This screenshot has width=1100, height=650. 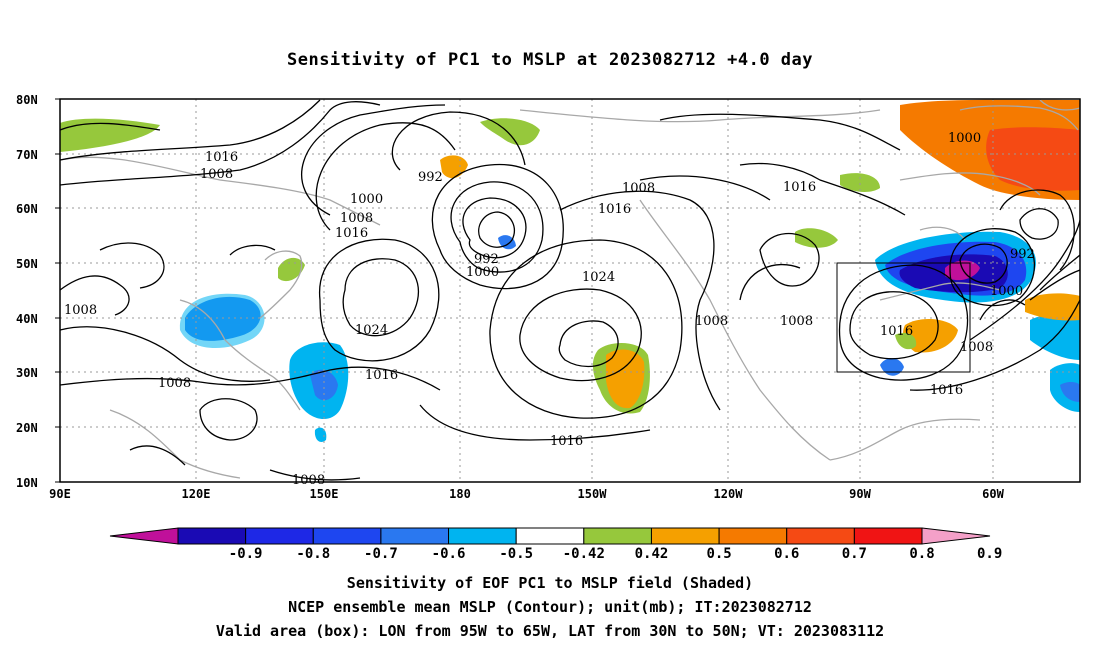 What do you see at coordinates (993, 494) in the screenshot?
I see `lon-label: 60W` at bounding box center [993, 494].